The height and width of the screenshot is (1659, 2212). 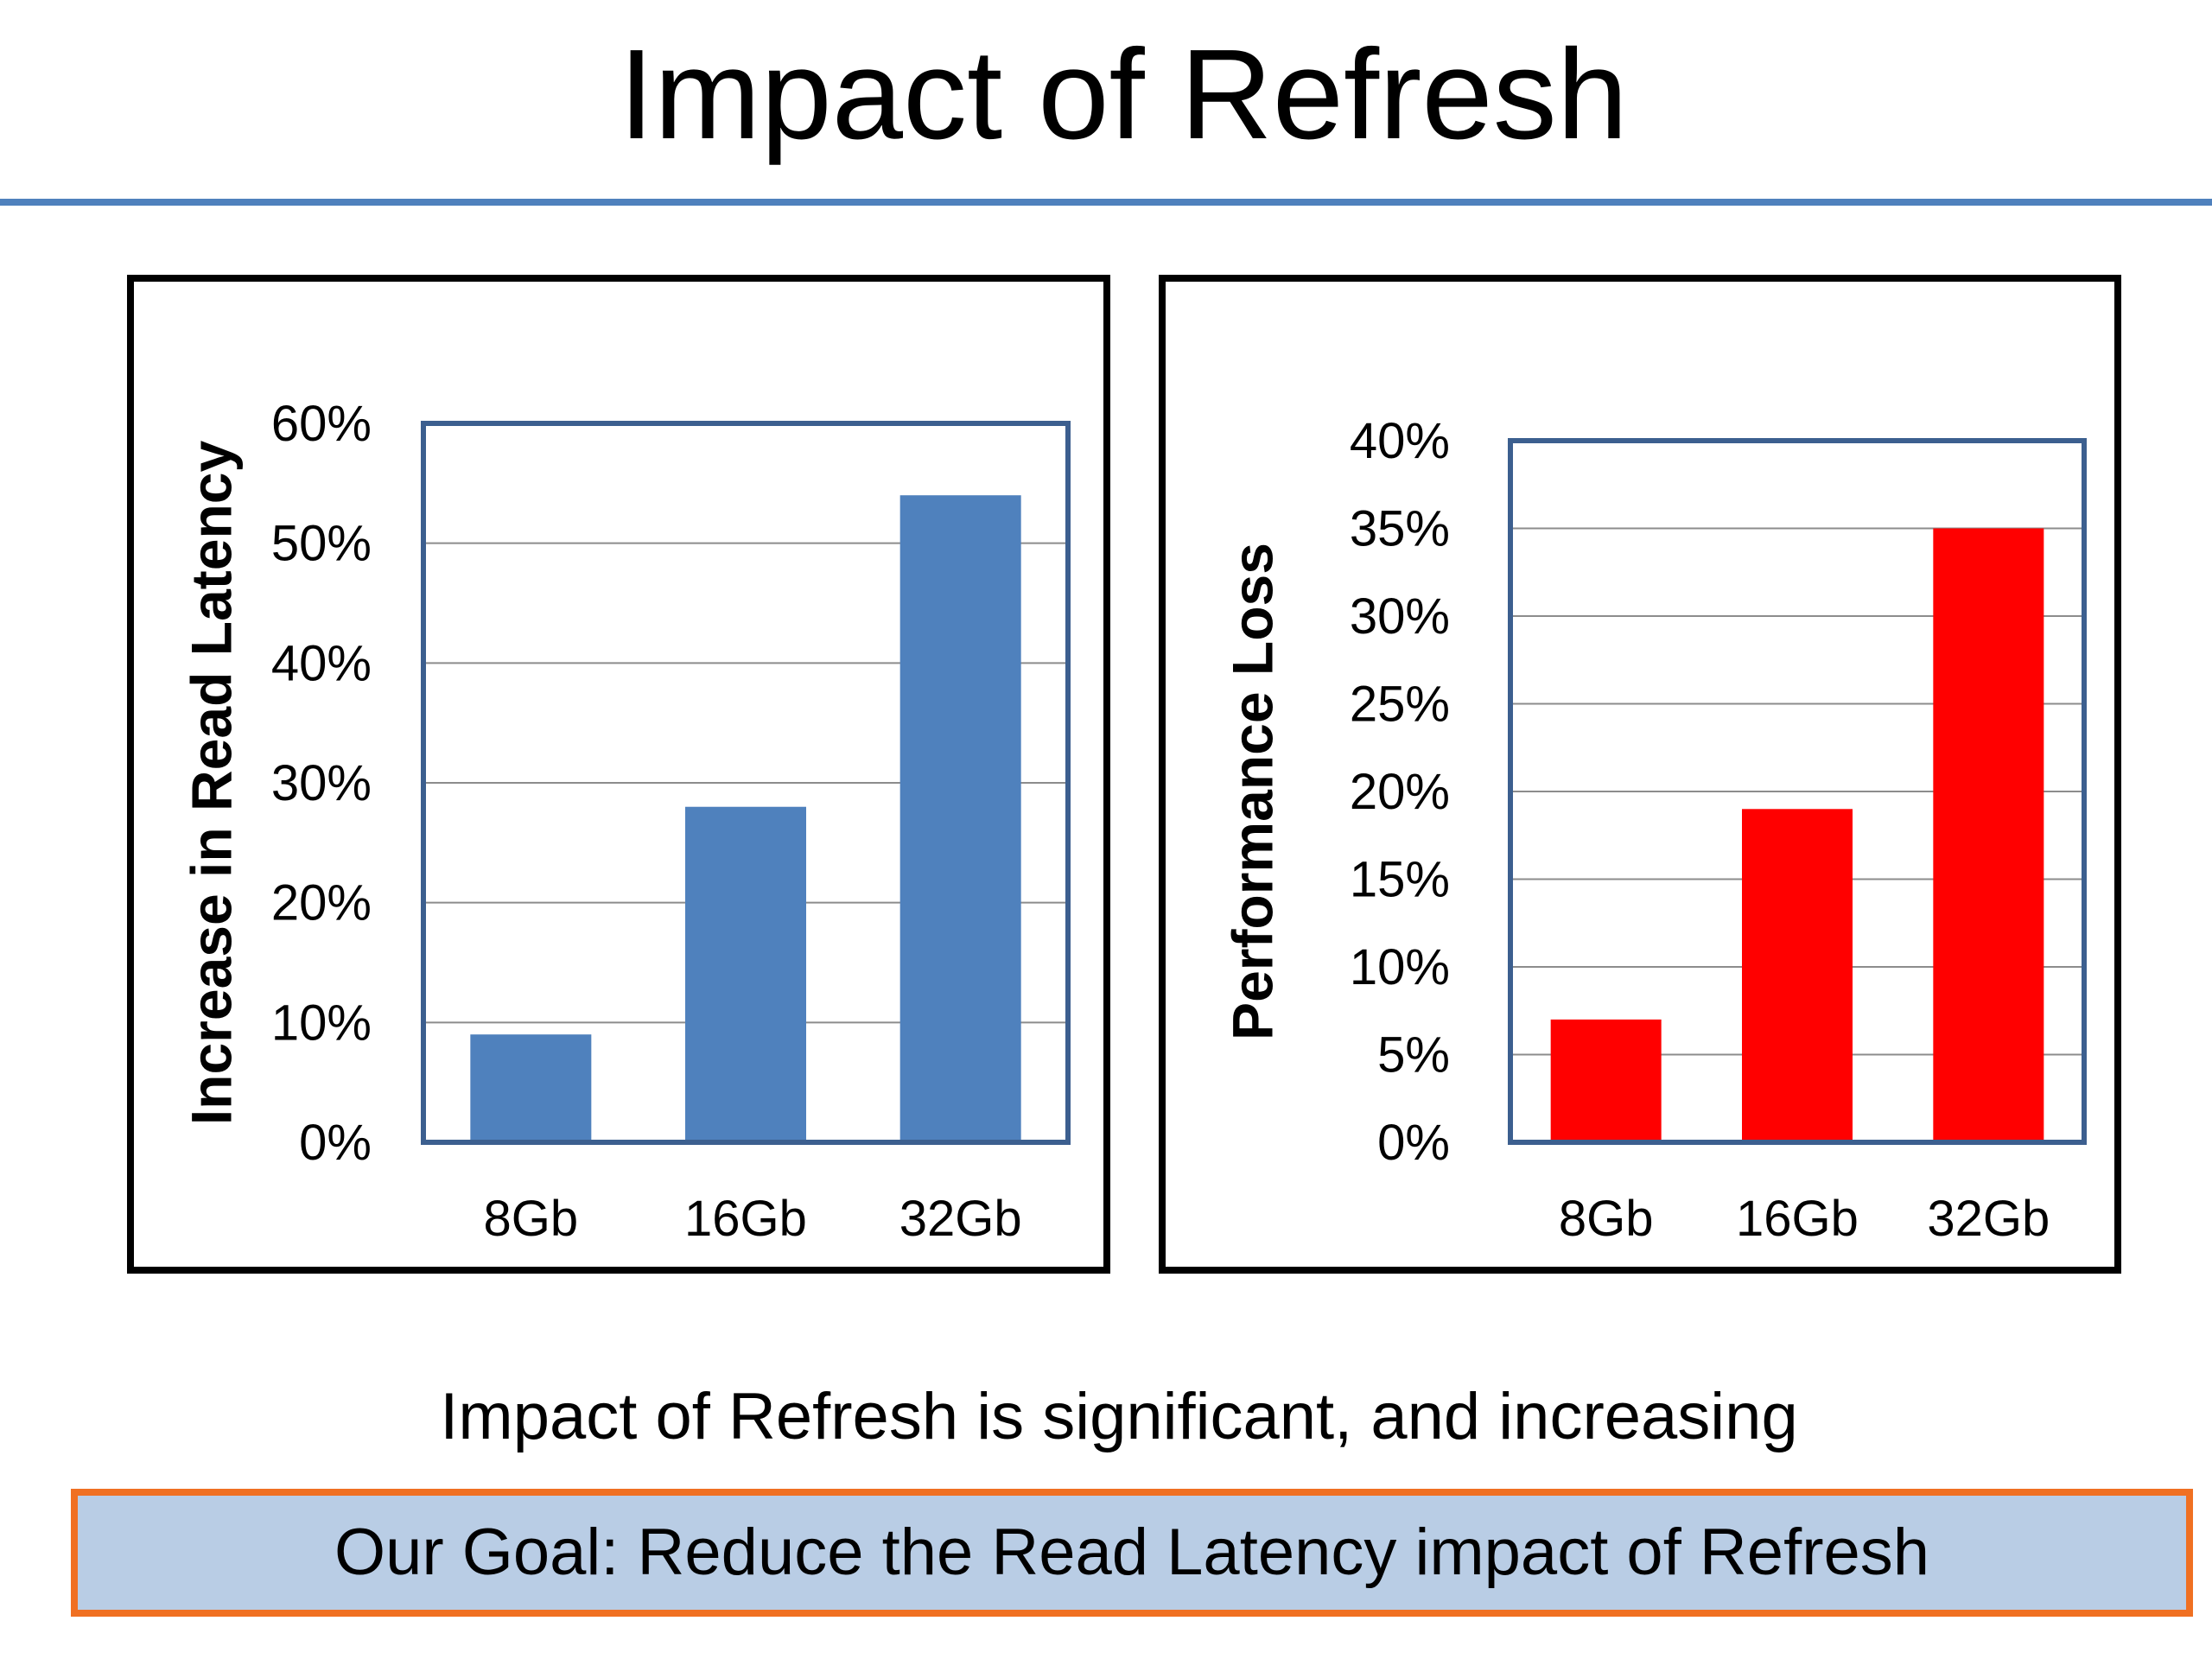 I want to click on performance-bar-16gb, so click(x=1797, y=975).